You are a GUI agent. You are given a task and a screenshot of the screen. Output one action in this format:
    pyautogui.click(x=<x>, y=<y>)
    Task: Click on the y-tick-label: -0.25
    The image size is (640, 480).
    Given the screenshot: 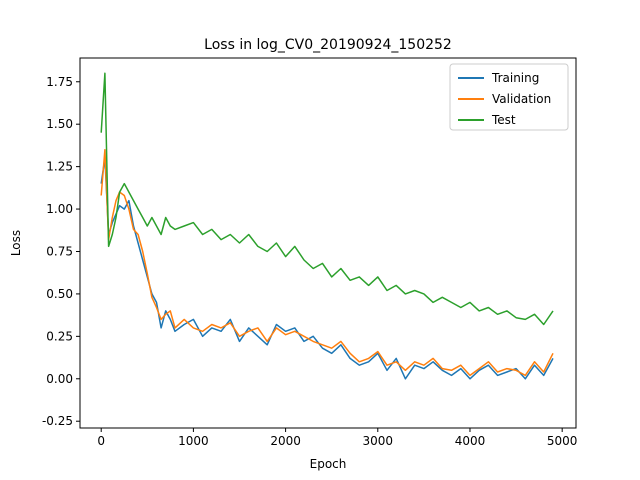 What is the action you would take?
    pyautogui.click(x=57, y=421)
    